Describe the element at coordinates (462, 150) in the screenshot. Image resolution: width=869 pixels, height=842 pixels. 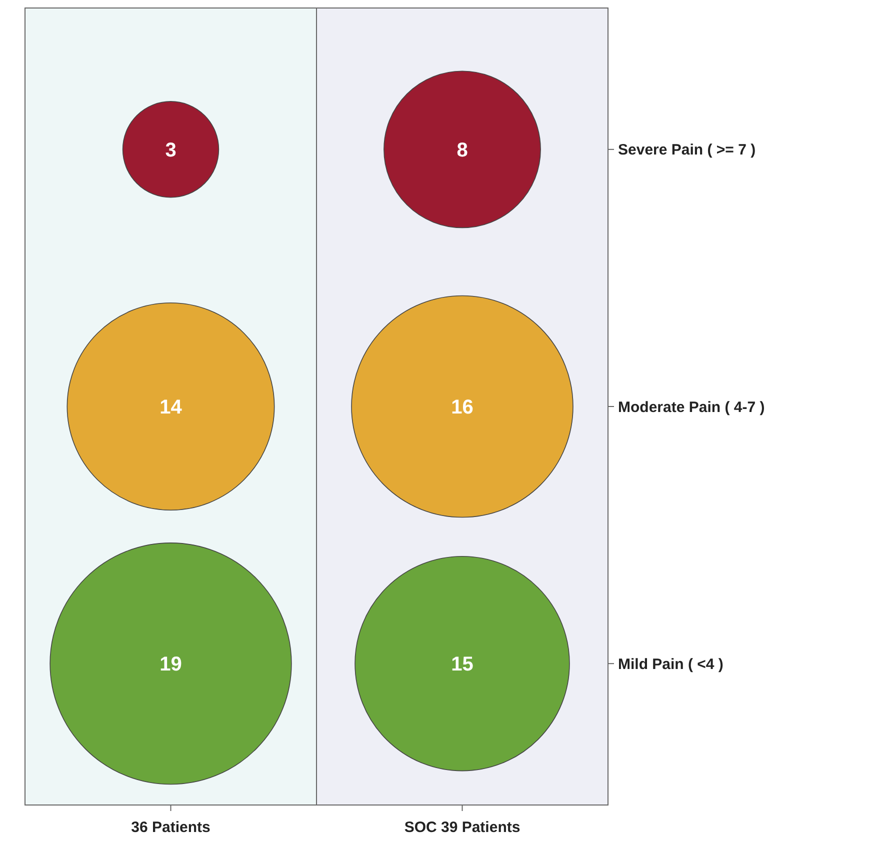
I see `data-label: 8` at that location.